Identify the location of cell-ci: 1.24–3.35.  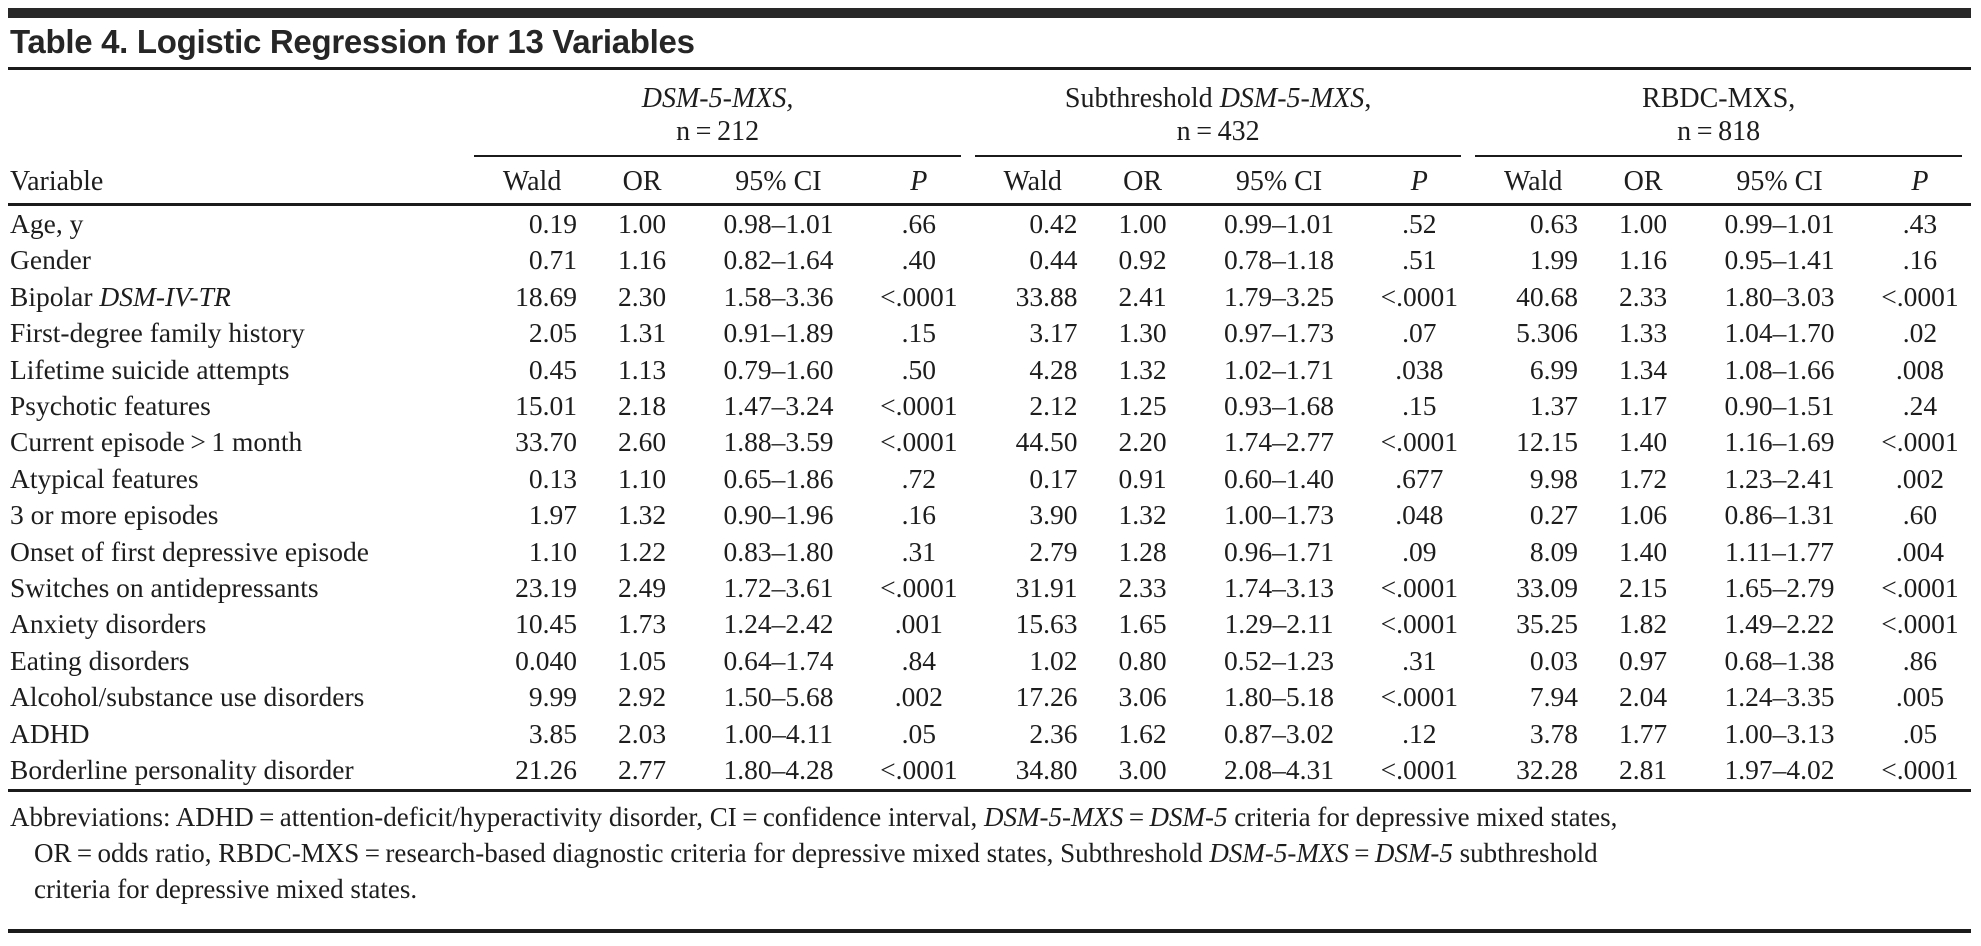
(1779, 697).